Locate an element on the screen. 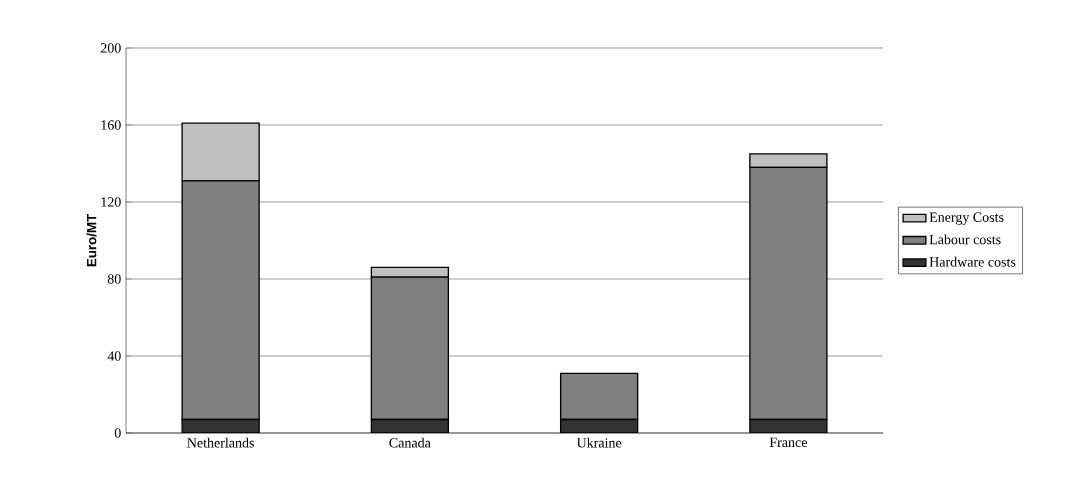 The image size is (1077, 503). x-tick-label: France is located at coordinates (788, 442).